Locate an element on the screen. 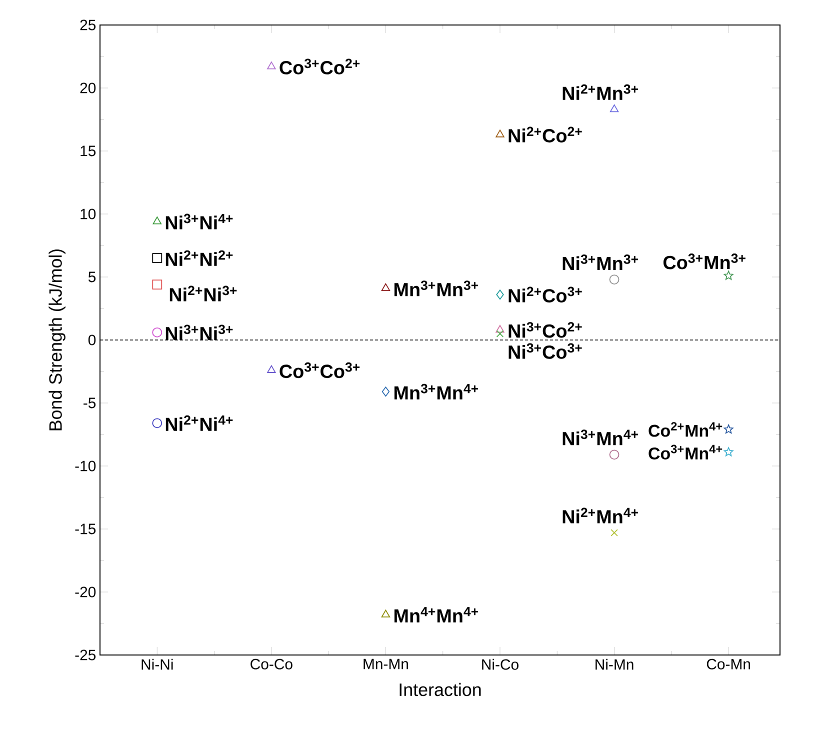  y-tick-label: -25 is located at coordinates (85, 655).